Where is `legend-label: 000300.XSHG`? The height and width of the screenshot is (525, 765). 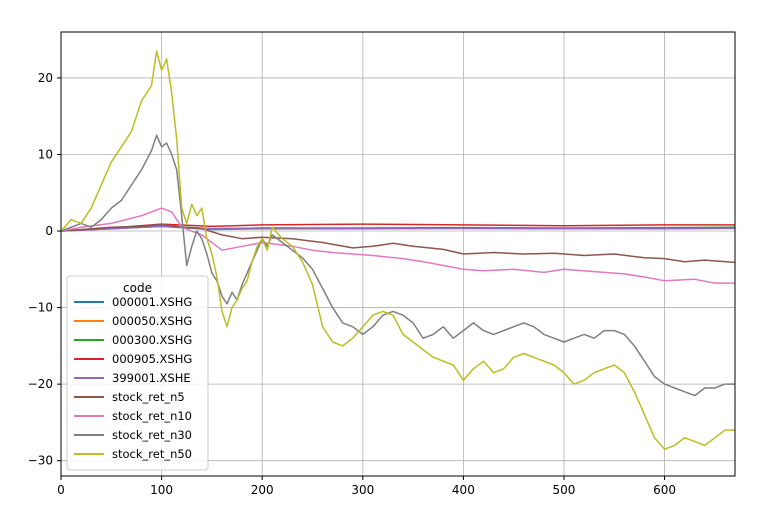
legend-label: 000300.XSHG is located at coordinates (152, 340).